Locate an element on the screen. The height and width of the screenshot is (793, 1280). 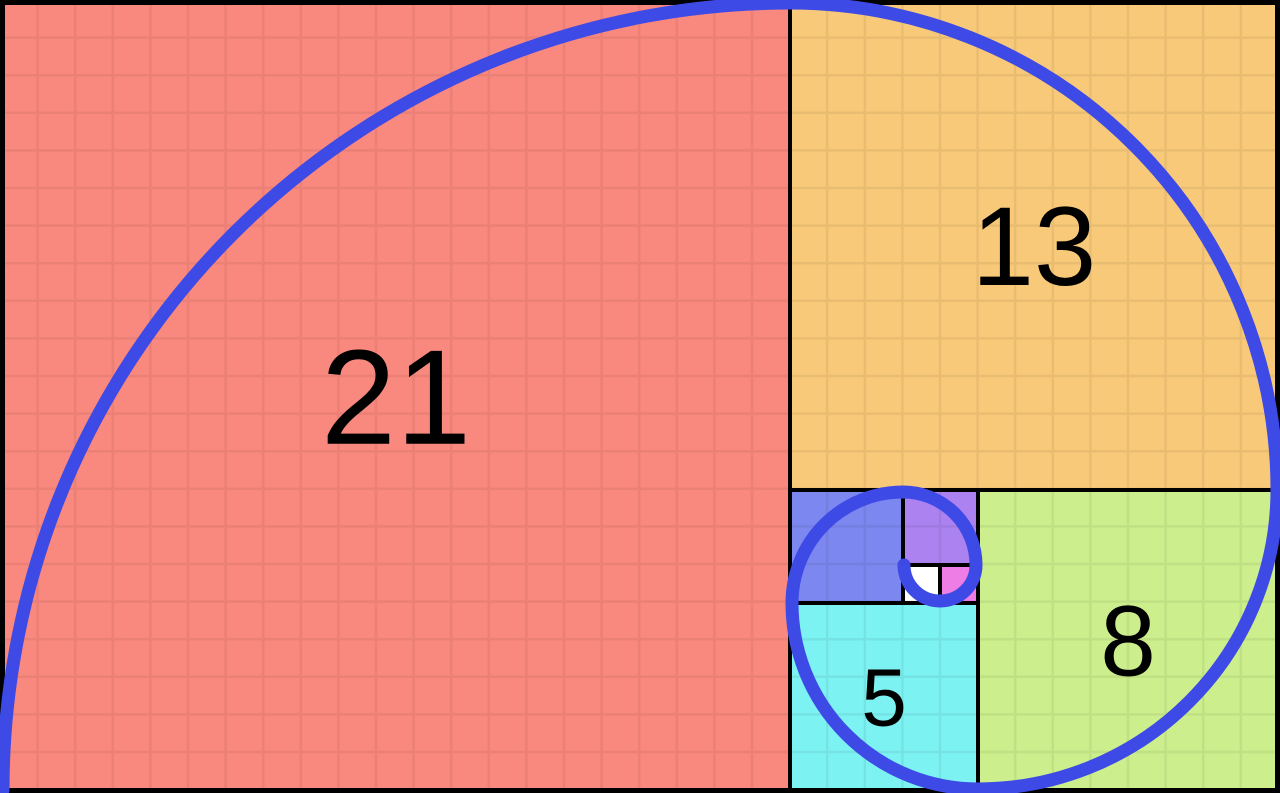
label-13: 13 is located at coordinates (1034, 246).